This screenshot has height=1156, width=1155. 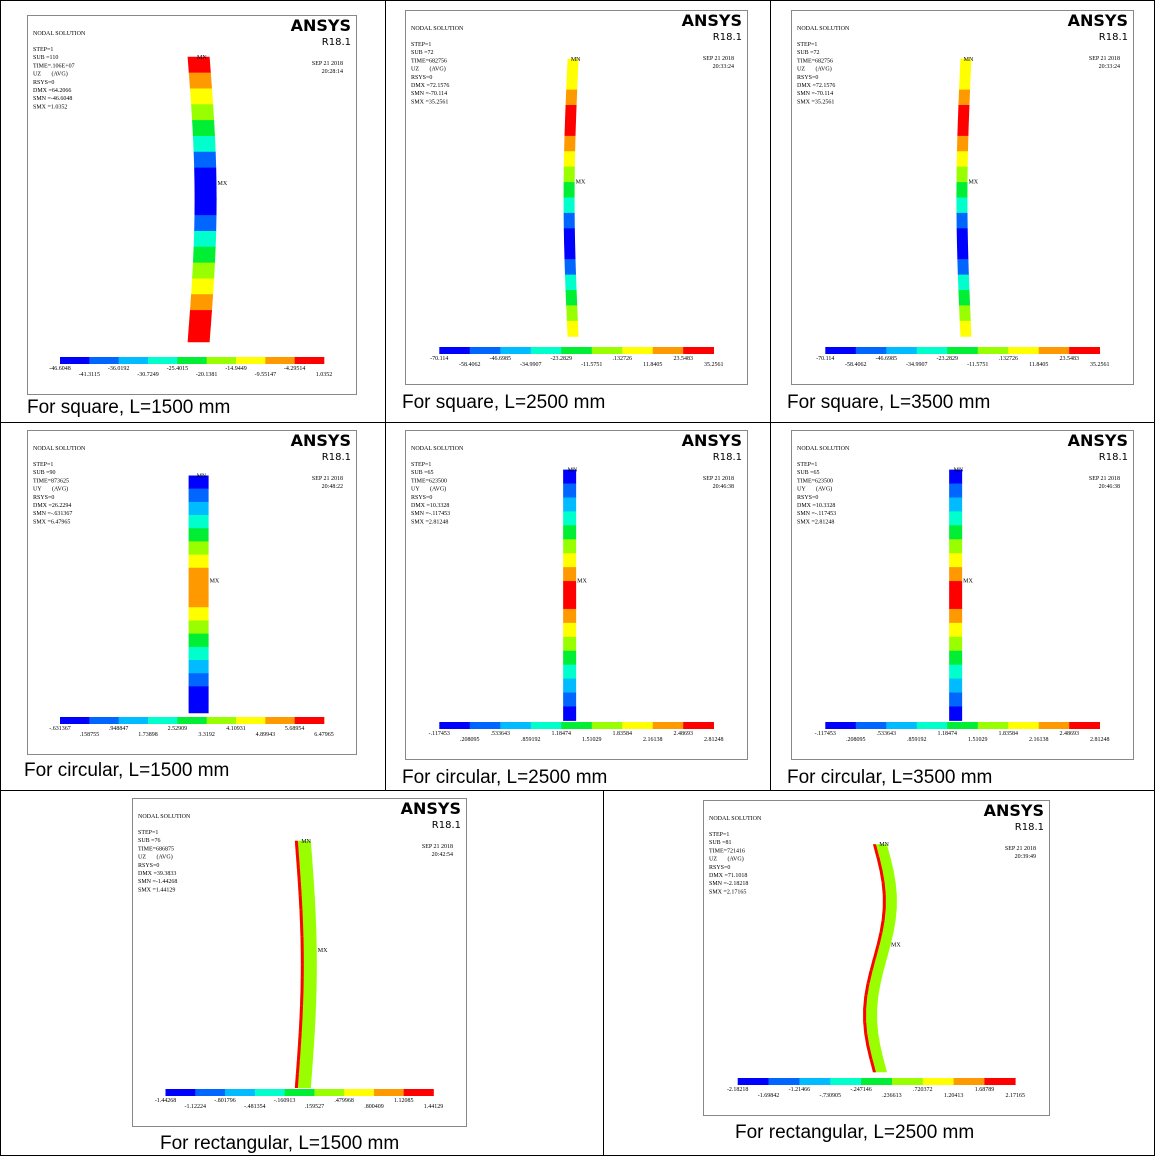 I want to click on info-line: DMX =26.2294, so click(x=52, y=506).